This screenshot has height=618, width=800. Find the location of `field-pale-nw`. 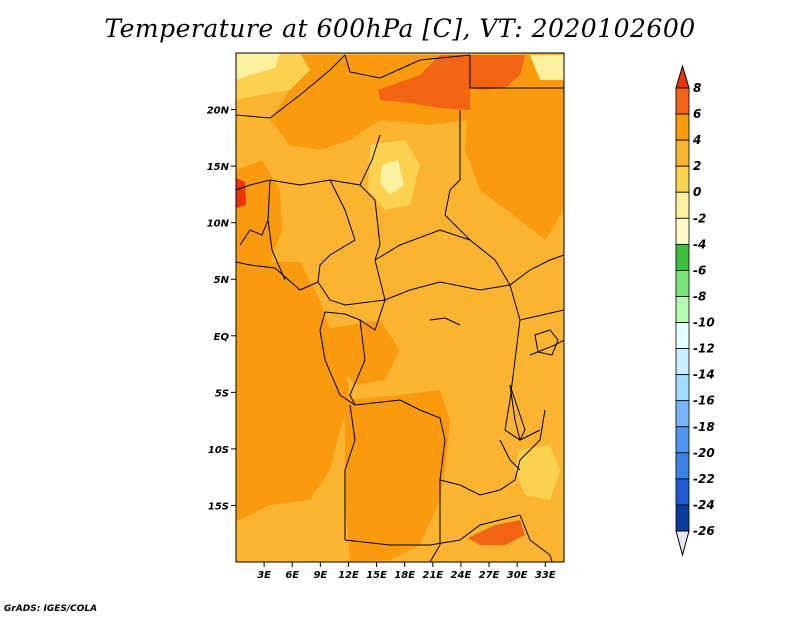

field-pale-nw is located at coordinates (258, 66).